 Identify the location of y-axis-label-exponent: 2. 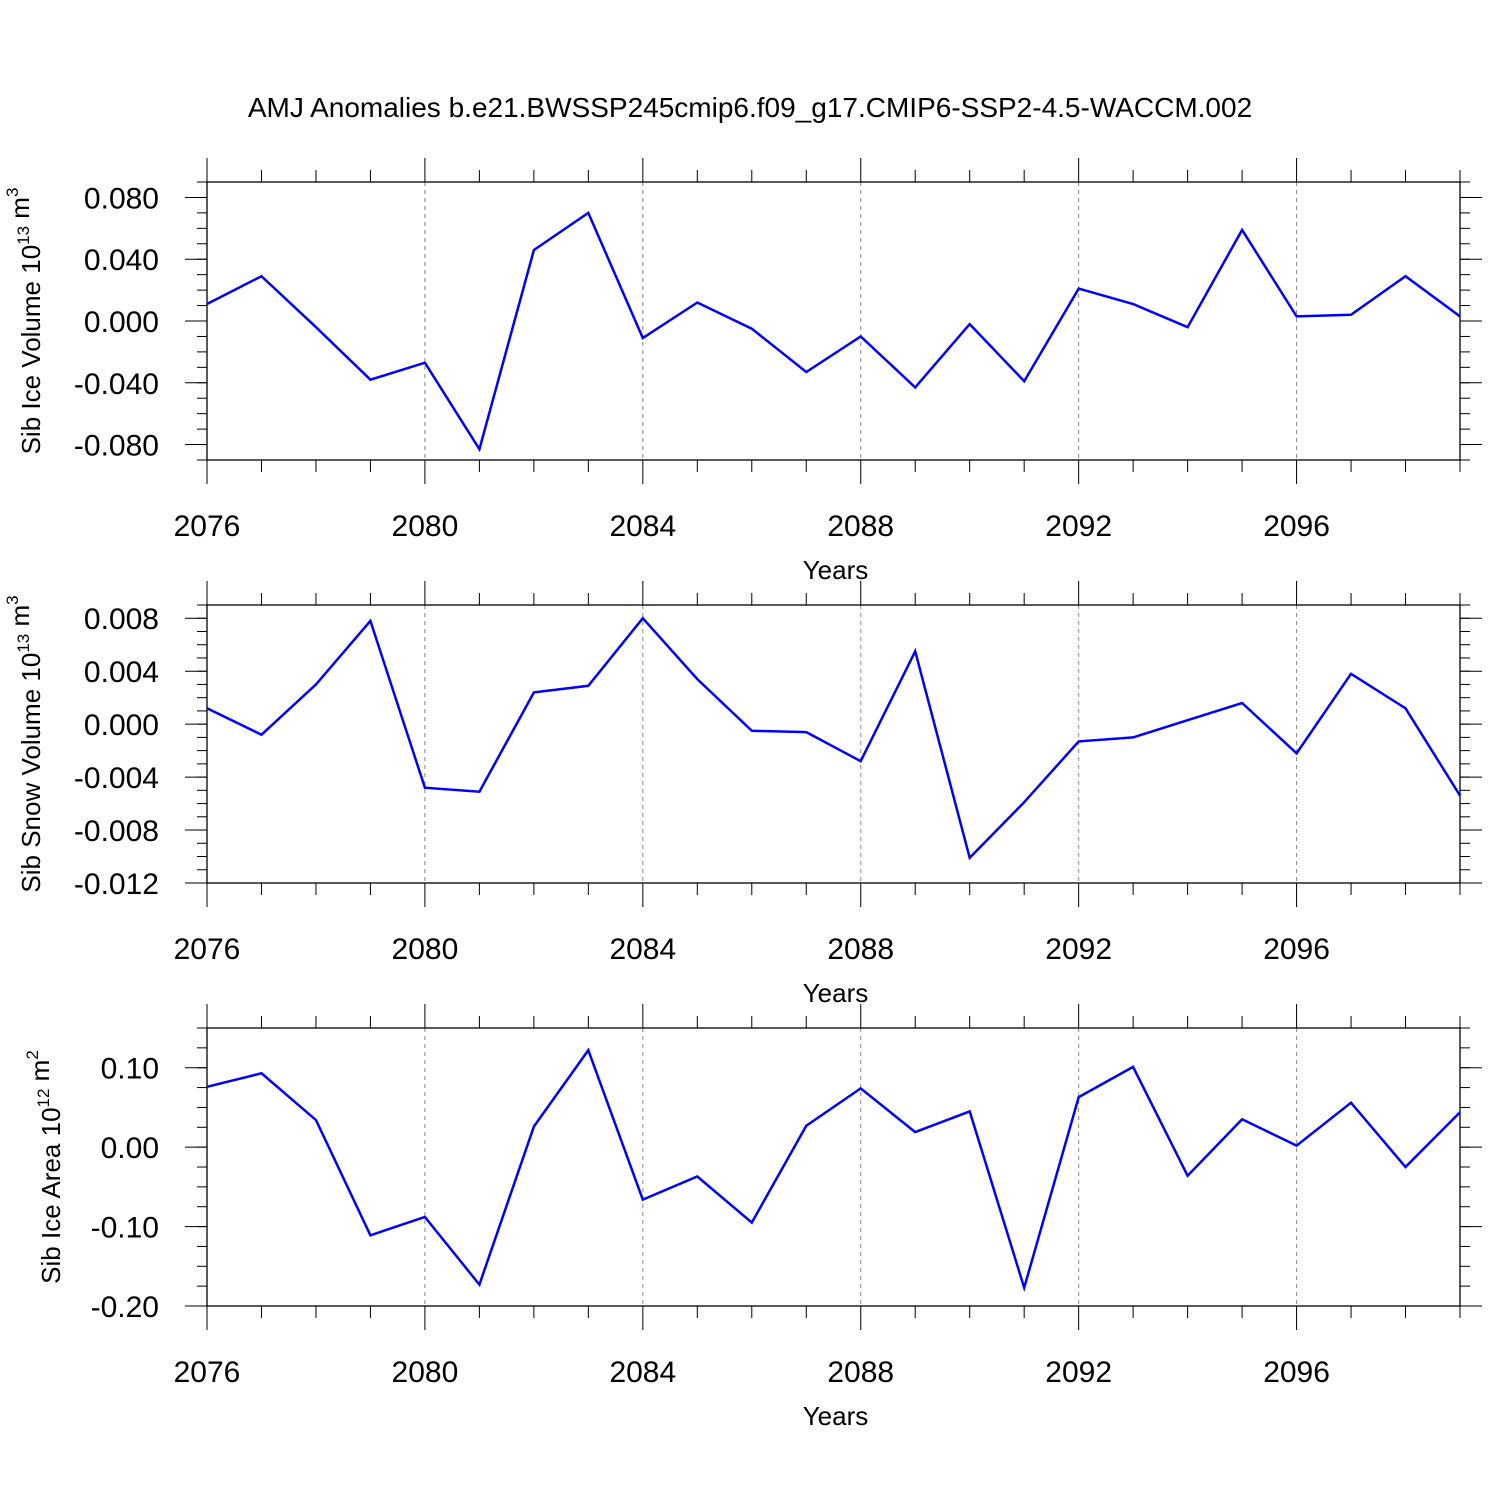
(32, 1054).